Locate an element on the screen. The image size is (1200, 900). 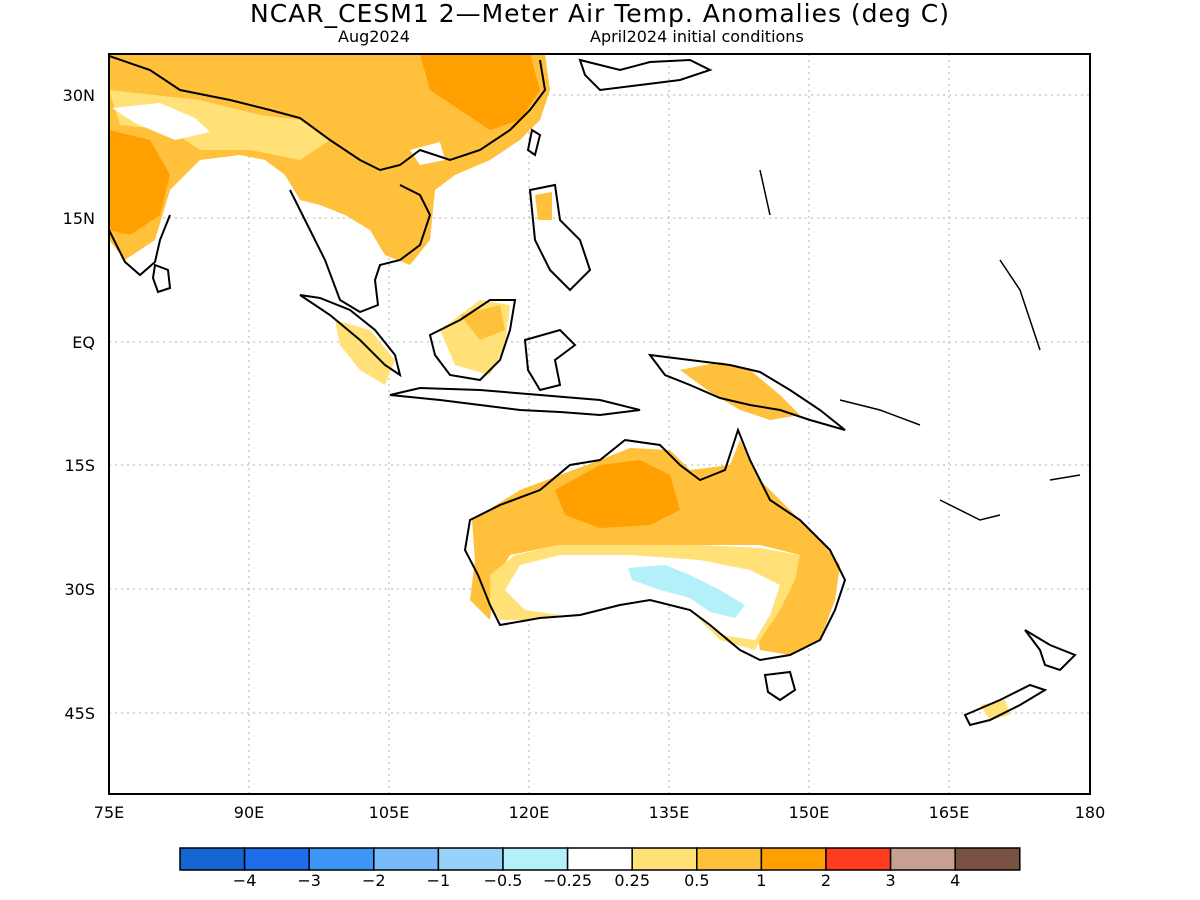
y-tick-label: 15N is located at coordinates (78, 218).